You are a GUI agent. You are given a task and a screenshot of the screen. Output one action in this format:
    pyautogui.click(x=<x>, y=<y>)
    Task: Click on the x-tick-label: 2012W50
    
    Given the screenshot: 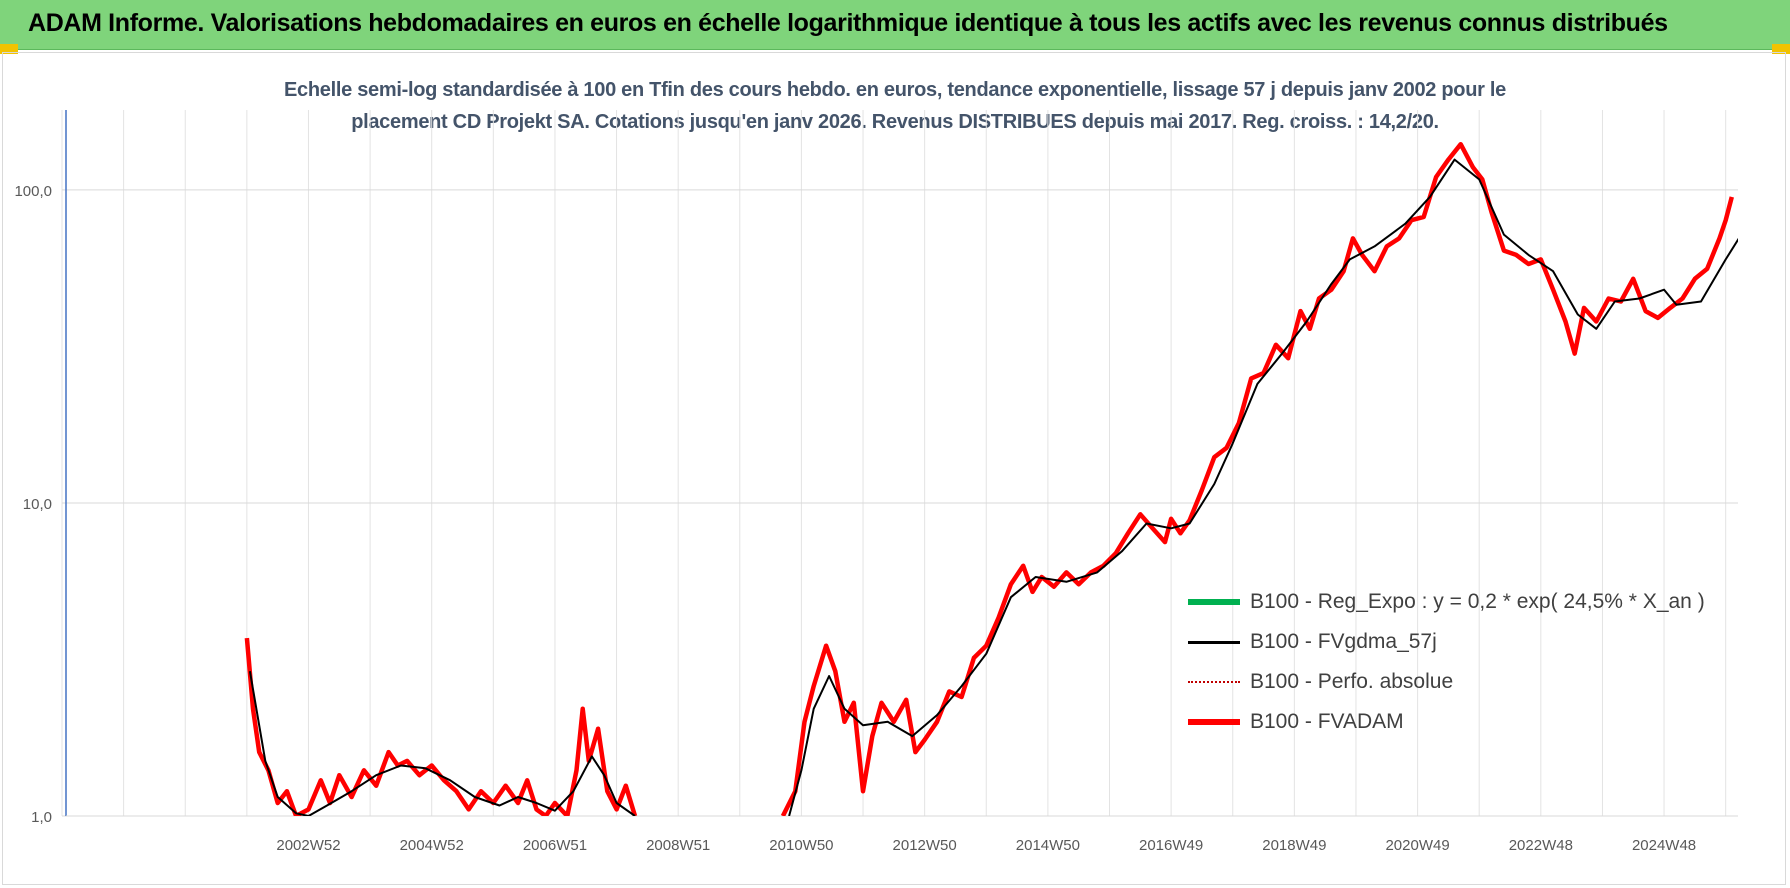 What is the action you would take?
    pyautogui.click(x=925, y=845)
    